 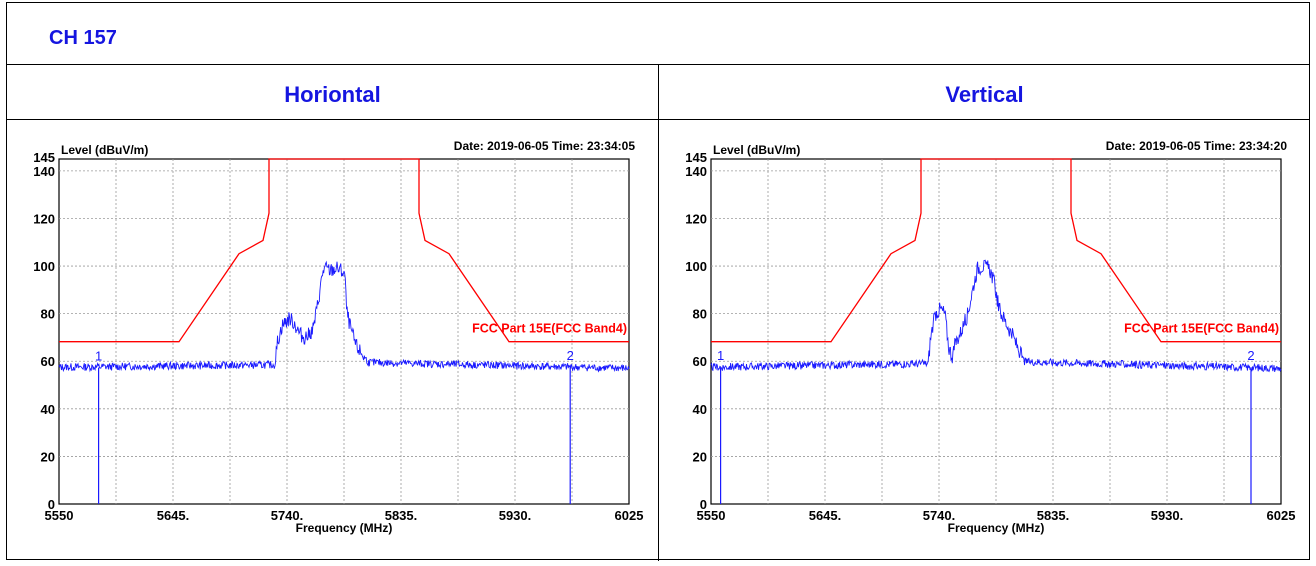 I want to click on column-divider, so click(x=658, y=313).